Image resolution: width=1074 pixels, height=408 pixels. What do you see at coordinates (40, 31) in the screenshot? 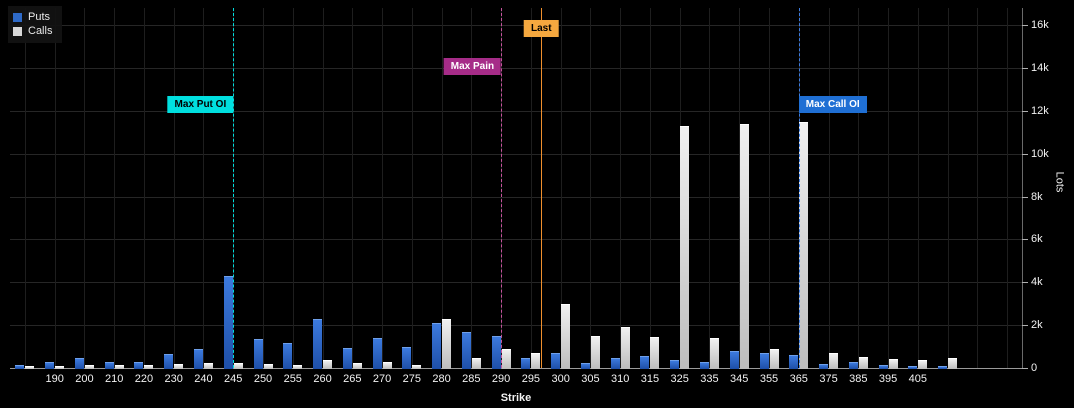
I see `legend-label-calls: Calls` at bounding box center [40, 31].